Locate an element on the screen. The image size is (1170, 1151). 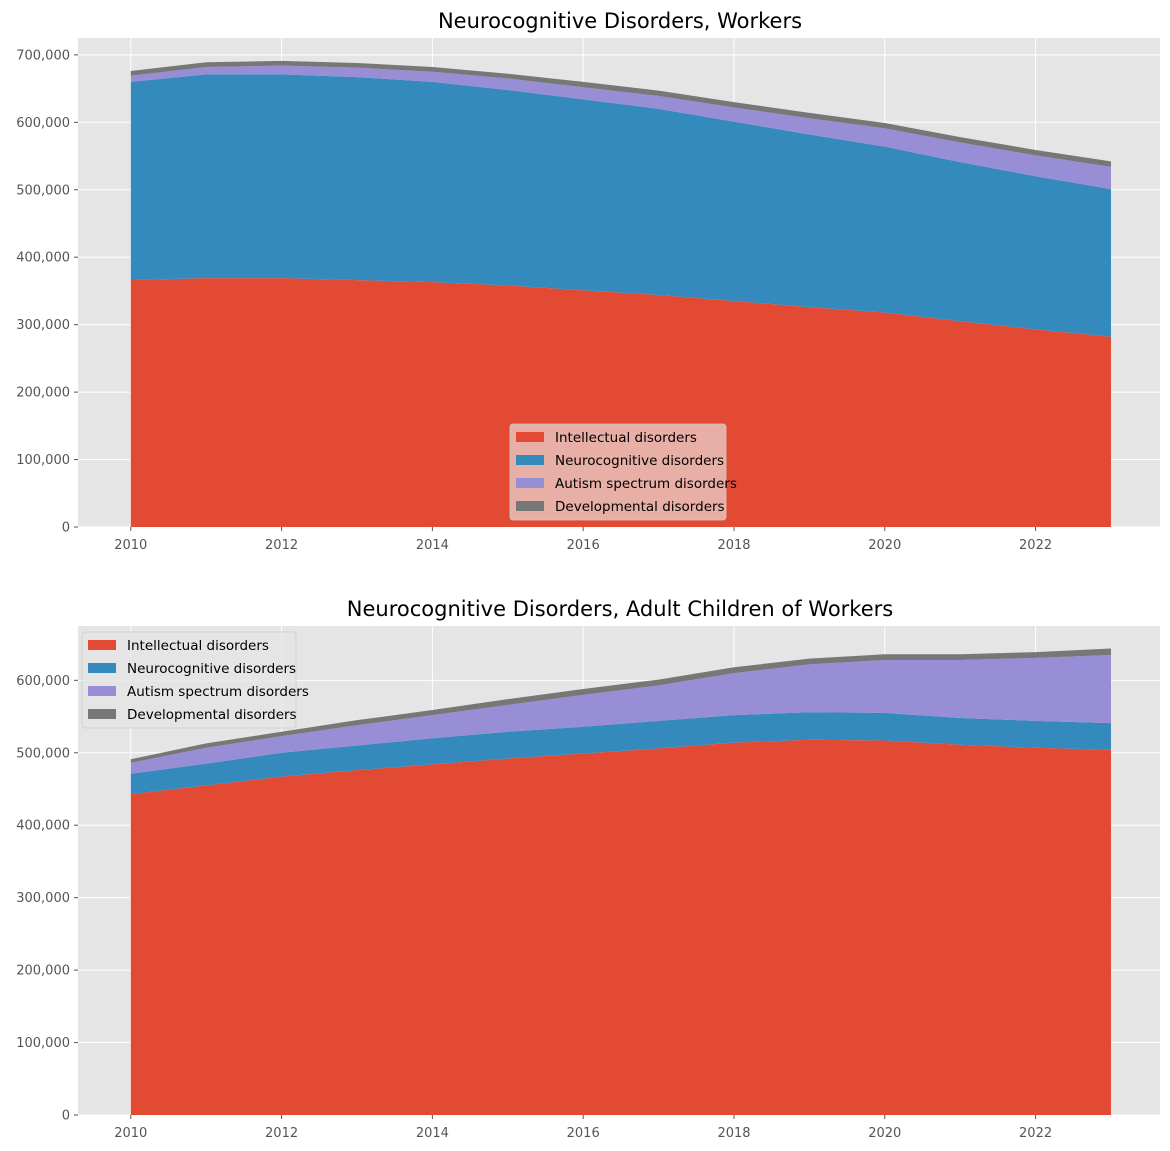
chart-title: Neurocognitive Disorders, Workers is located at coordinates (620, 21).